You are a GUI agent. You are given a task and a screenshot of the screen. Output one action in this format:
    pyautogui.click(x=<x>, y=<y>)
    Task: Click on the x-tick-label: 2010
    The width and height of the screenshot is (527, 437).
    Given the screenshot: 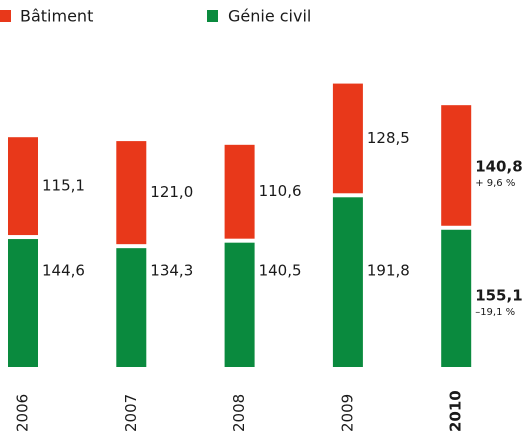 What is the action you would take?
    pyautogui.click(x=456, y=411)
    